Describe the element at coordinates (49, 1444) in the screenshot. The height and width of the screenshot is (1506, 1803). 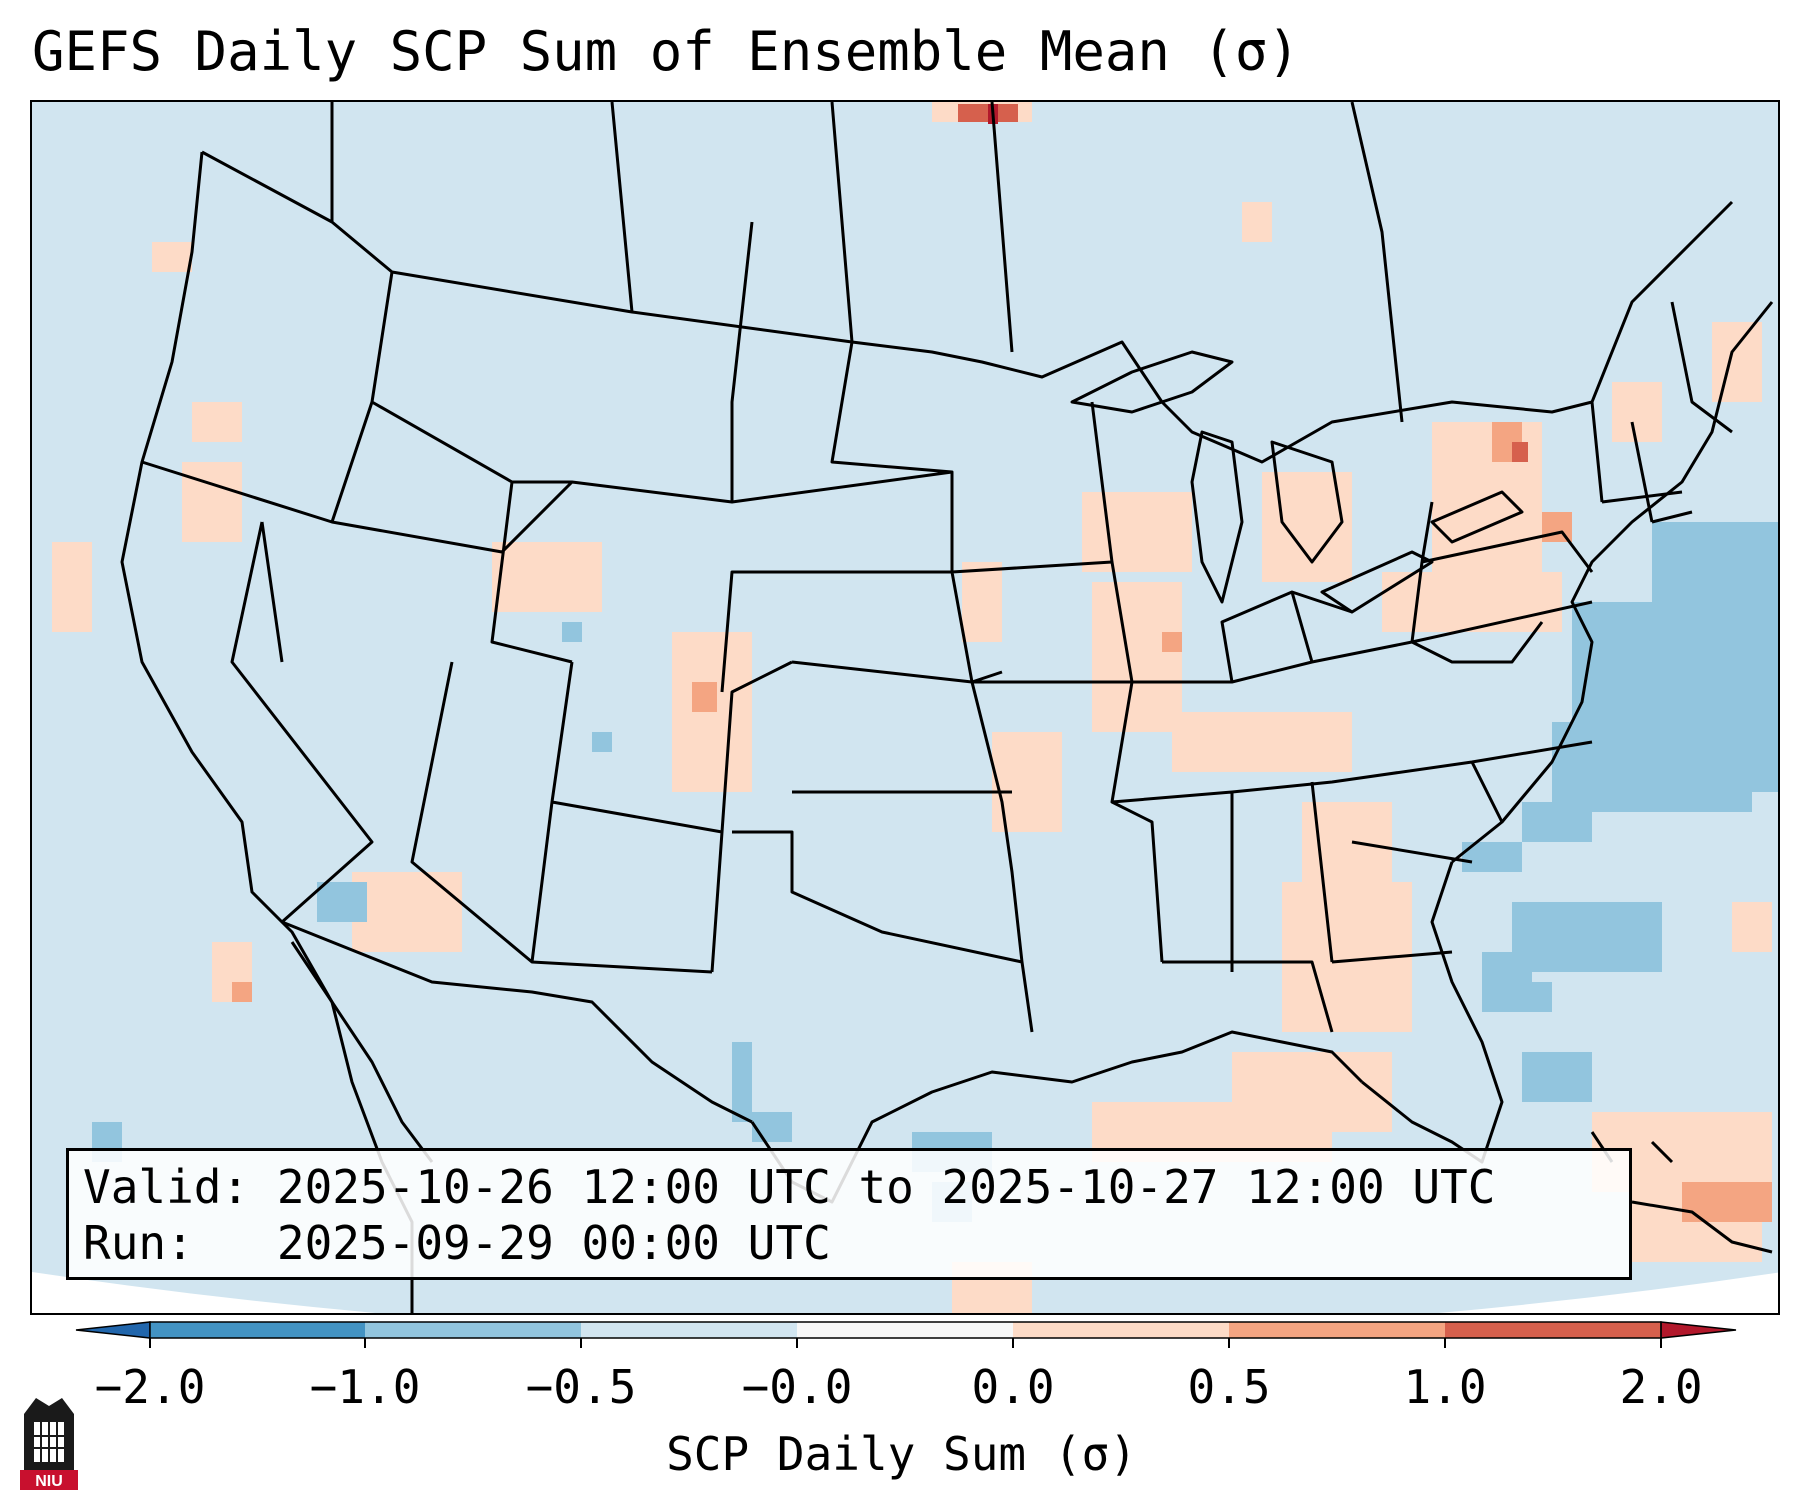
I see `niu-logo: NIU` at that location.